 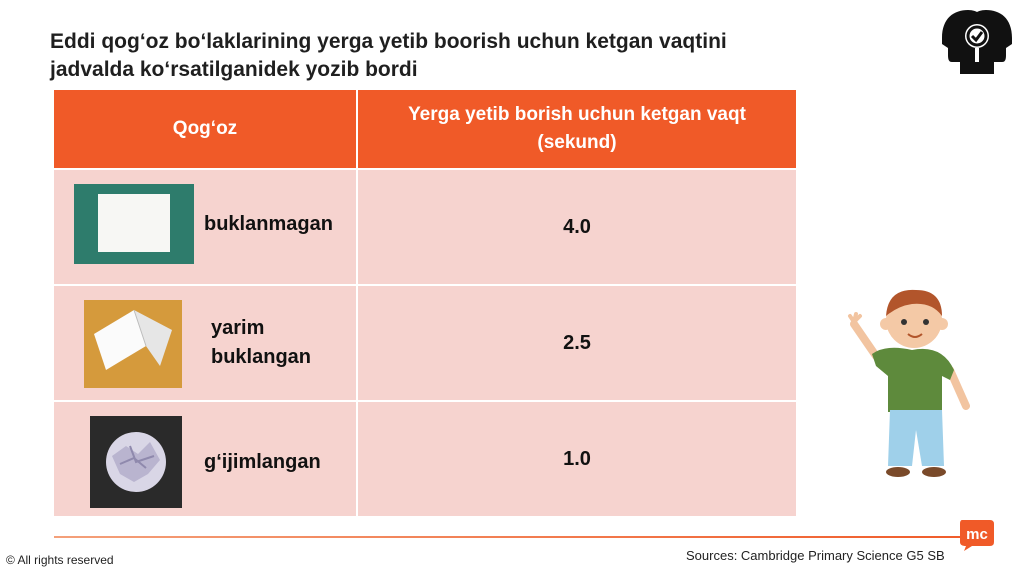 I want to click on header-time-line-1: Yerga yetib borish uchun ketgan vaqt, so click(x=577, y=114).